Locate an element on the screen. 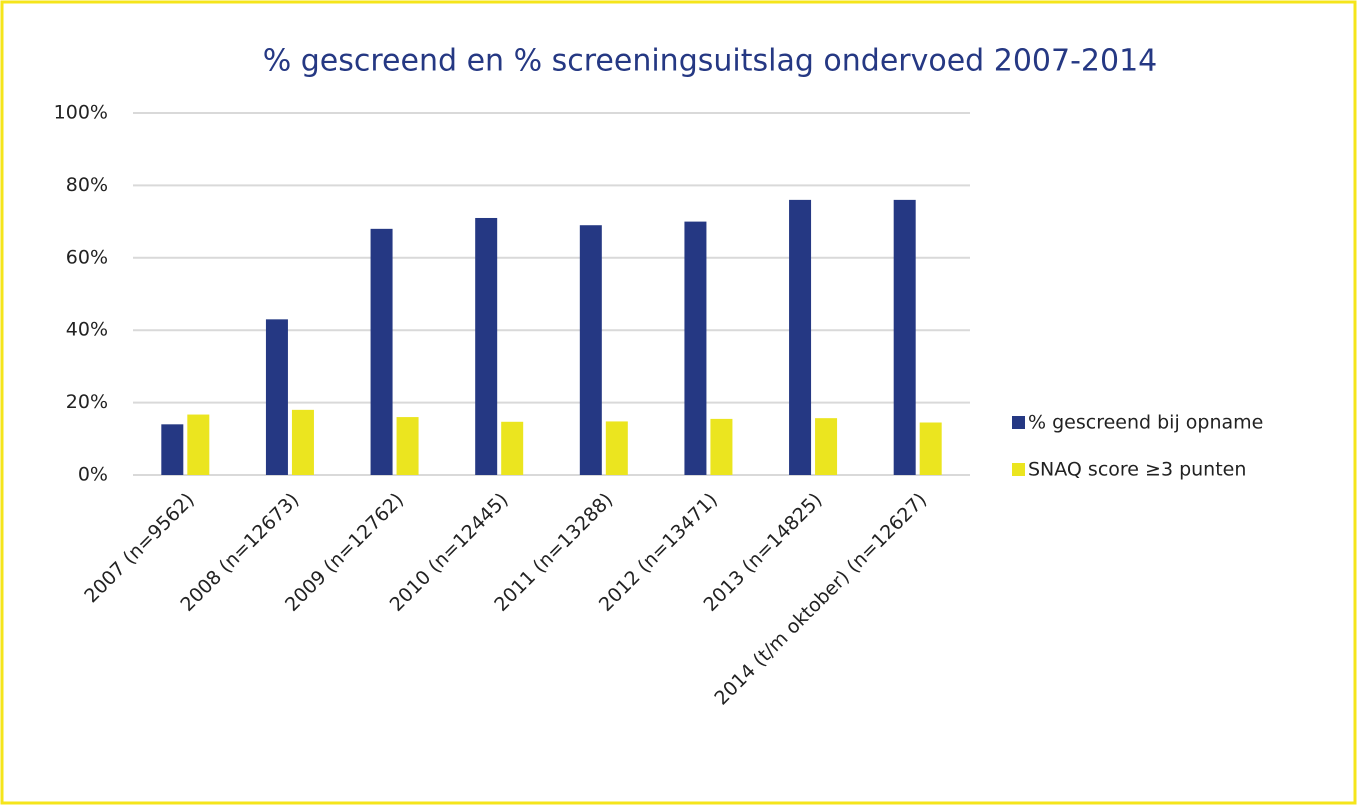  y-tick-label: 60% is located at coordinates (87, 257).